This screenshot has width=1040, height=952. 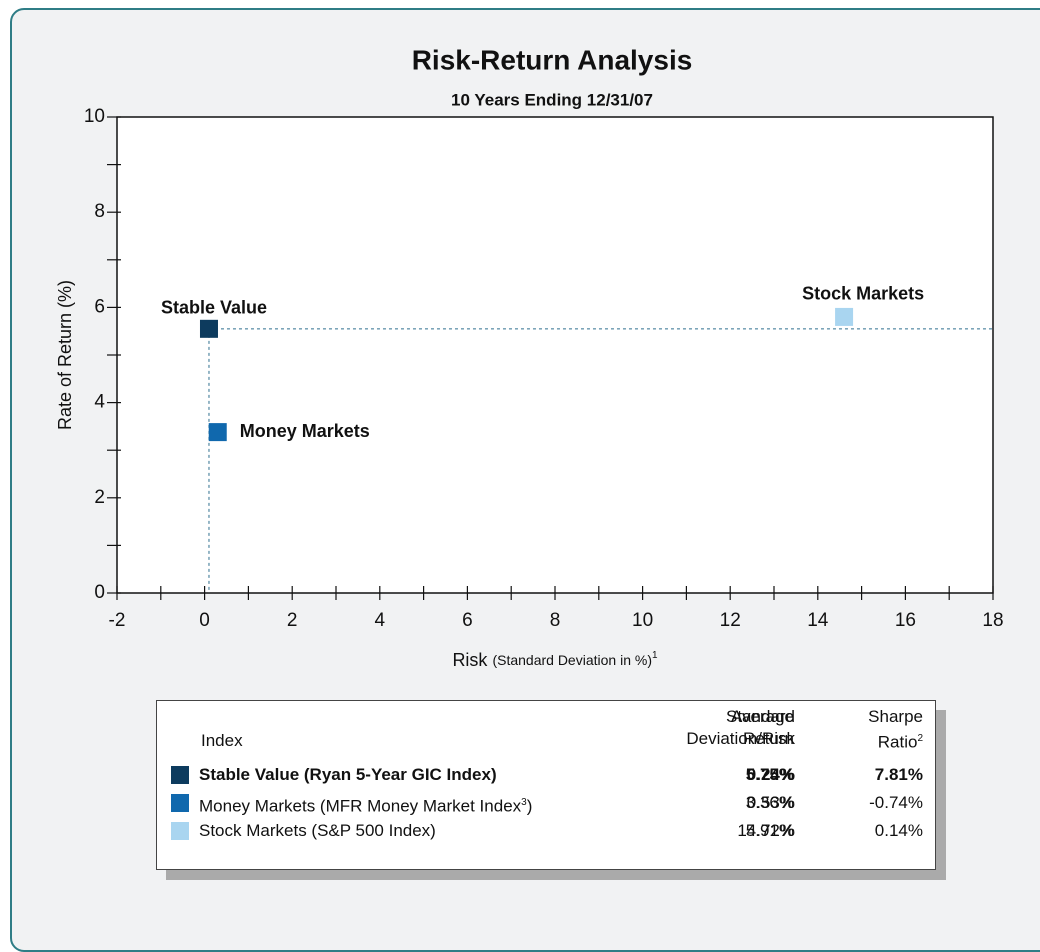 What do you see at coordinates (898, 774) in the screenshot?
I see `cell: 7.81%` at bounding box center [898, 774].